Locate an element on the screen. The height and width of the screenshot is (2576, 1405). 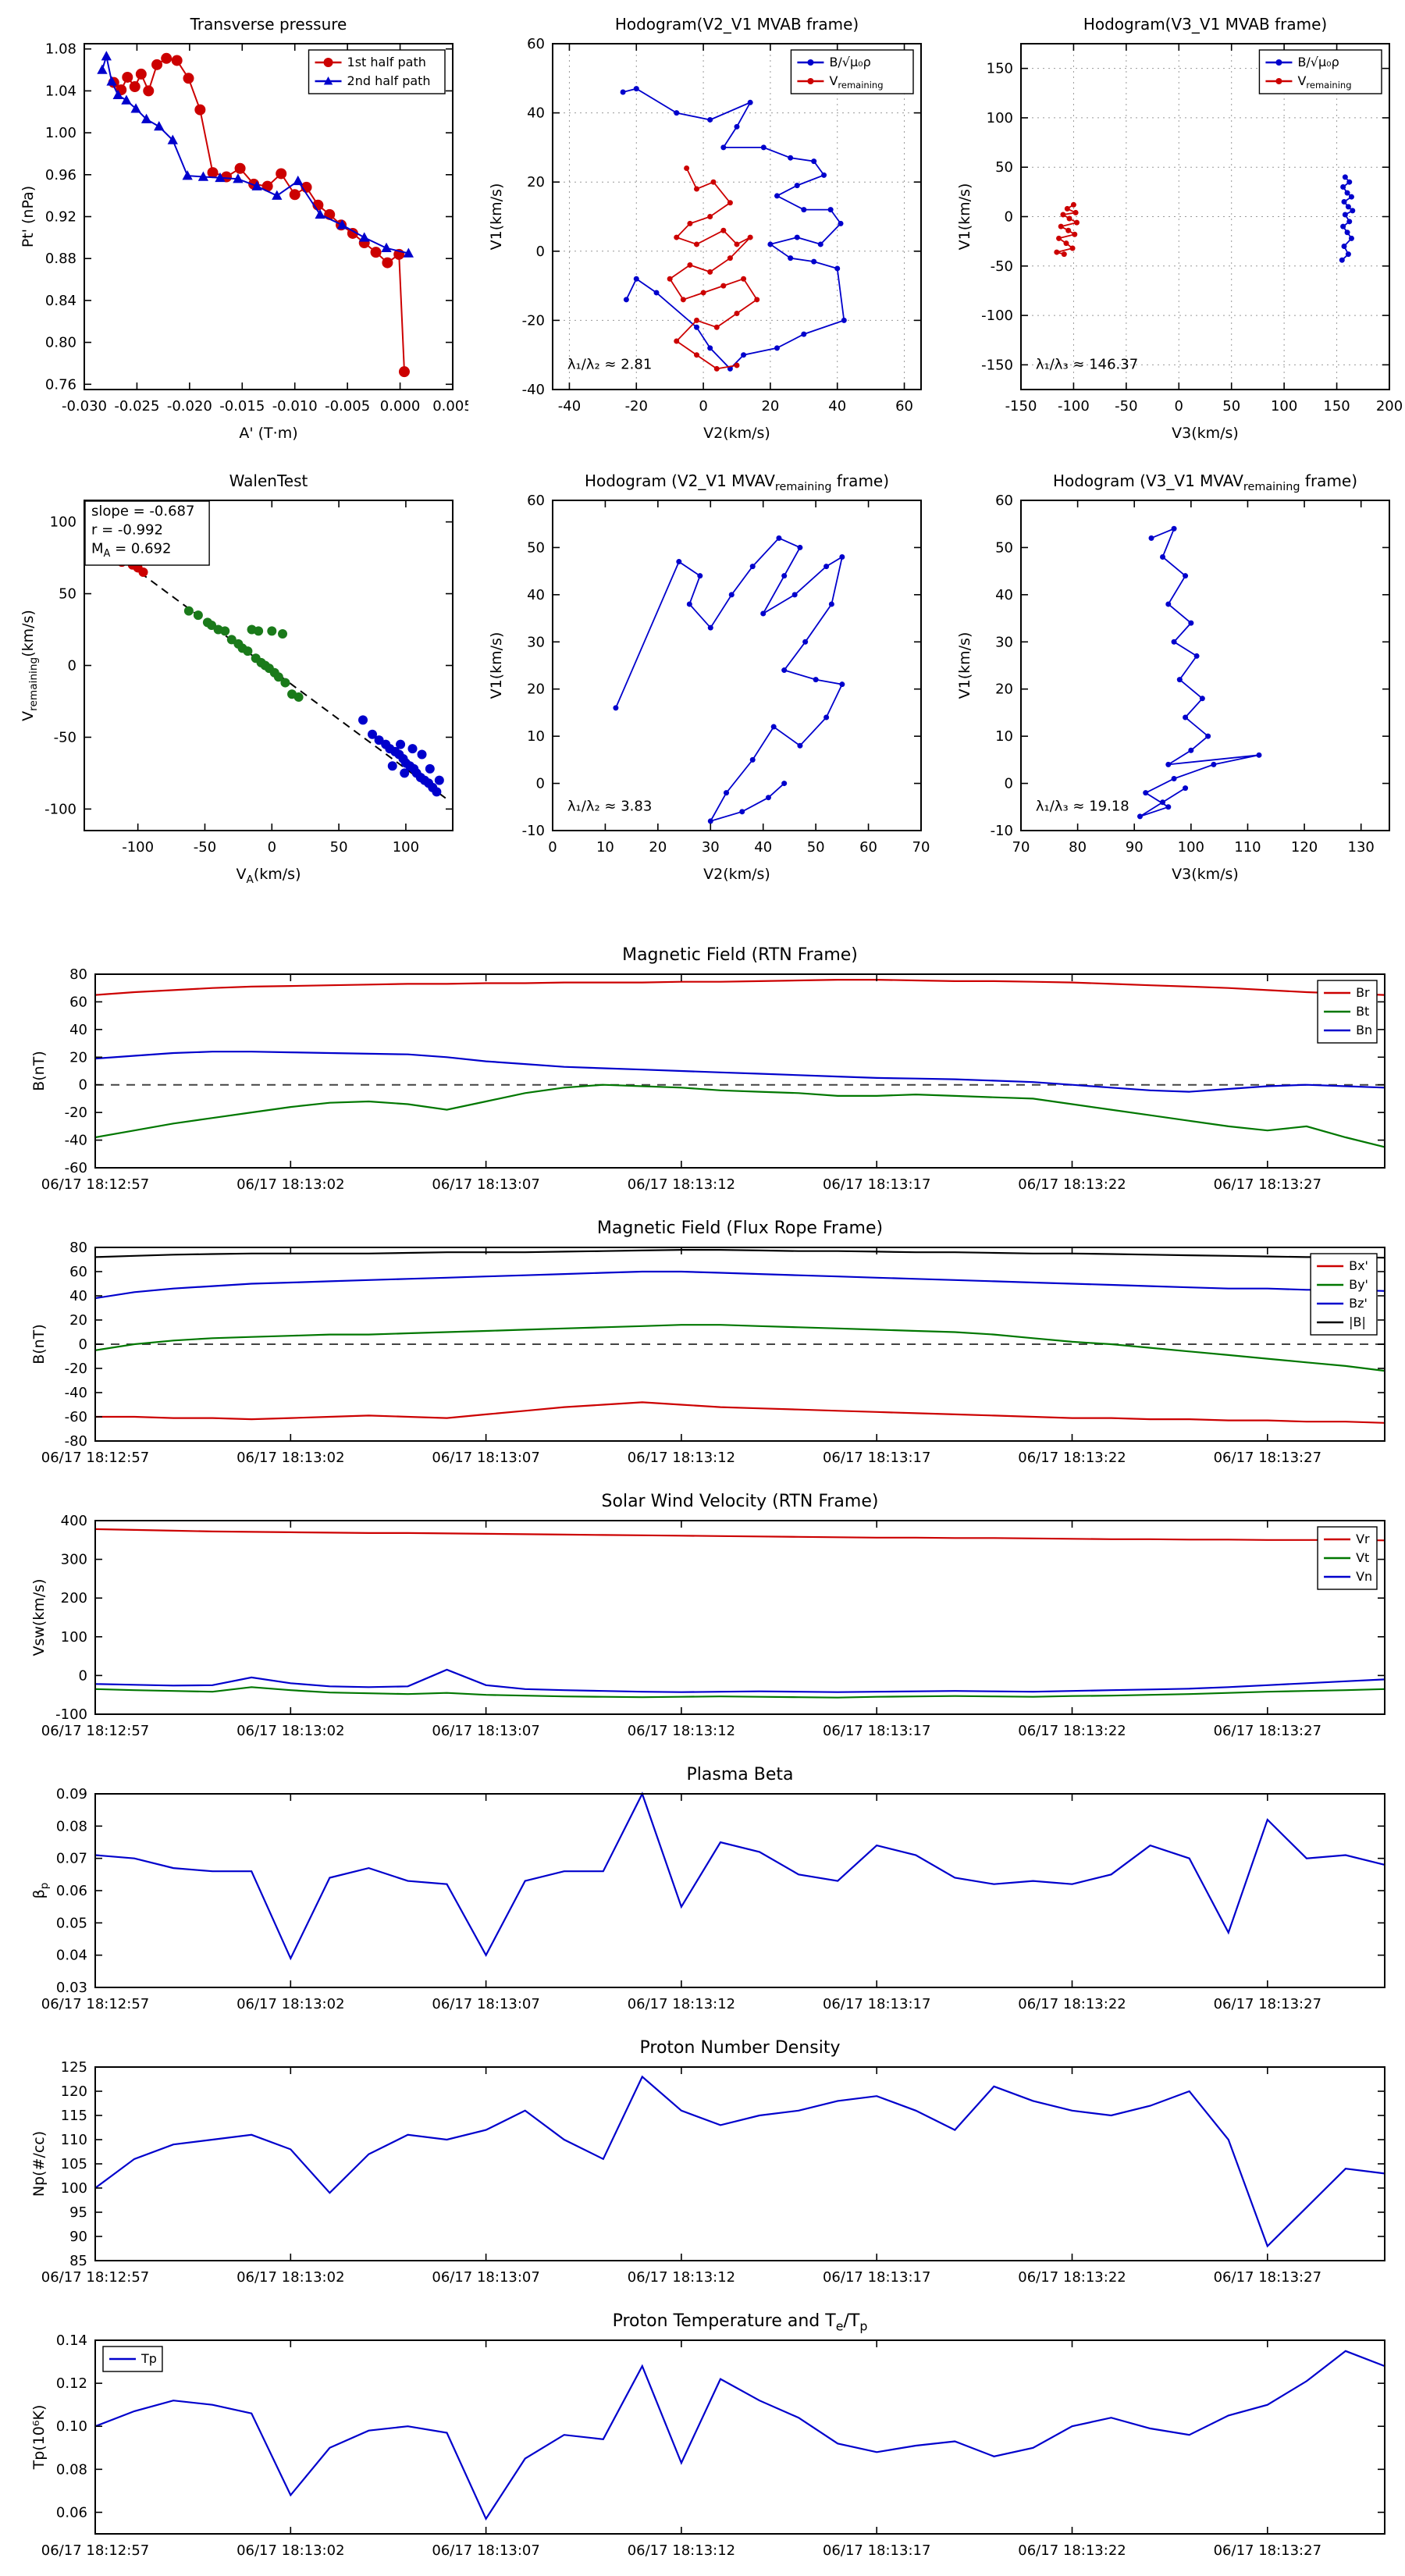
svg-text: 06/17 18:13:22 is located at coordinates (1072, 1184).